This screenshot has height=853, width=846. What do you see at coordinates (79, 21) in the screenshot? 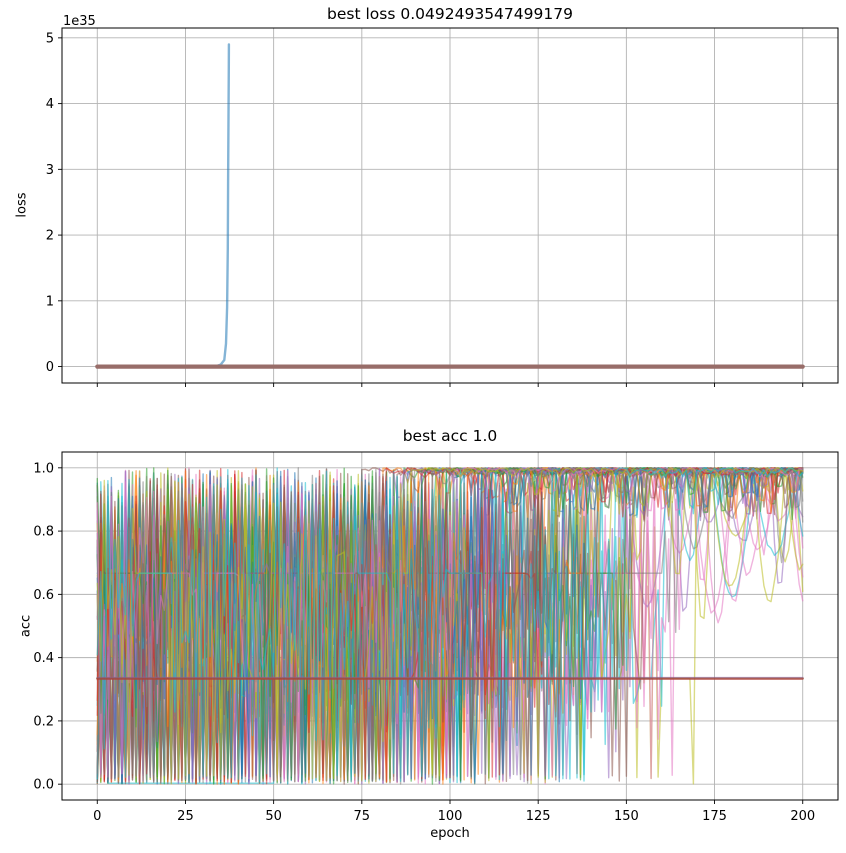
I see `y-axis-offset-label: 1e35` at bounding box center [79, 21].